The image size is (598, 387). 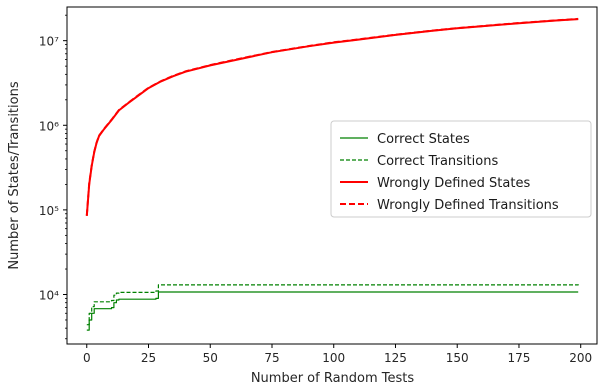 What do you see at coordinates (453, 183) in the screenshot?
I see `legend-label: Wrongly Defined States` at bounding box center [453, 183].